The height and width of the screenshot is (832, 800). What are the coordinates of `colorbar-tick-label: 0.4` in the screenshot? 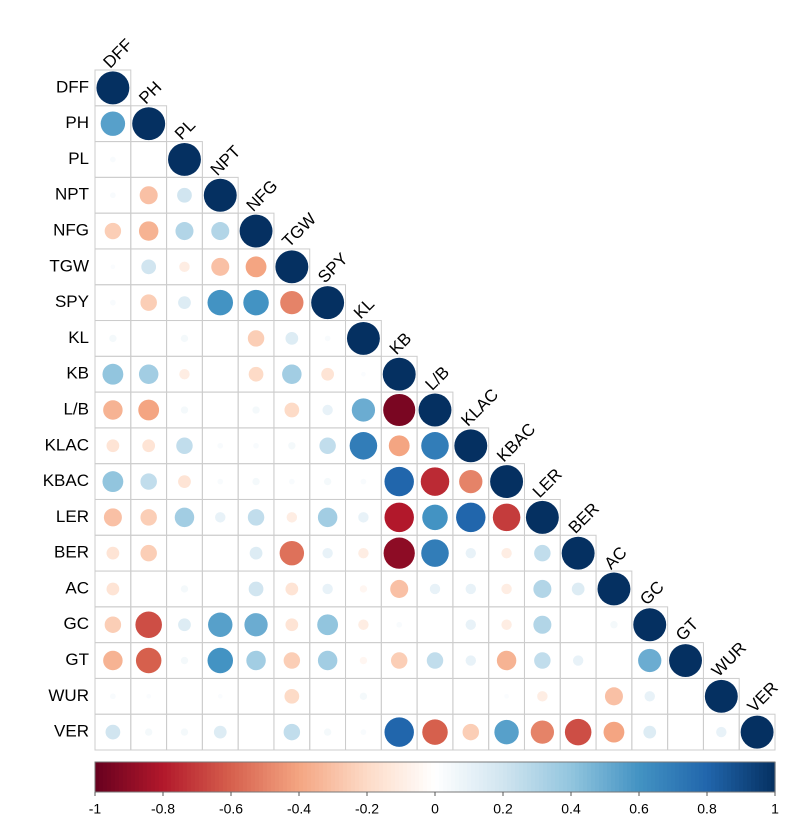 It's located at (571, 809).